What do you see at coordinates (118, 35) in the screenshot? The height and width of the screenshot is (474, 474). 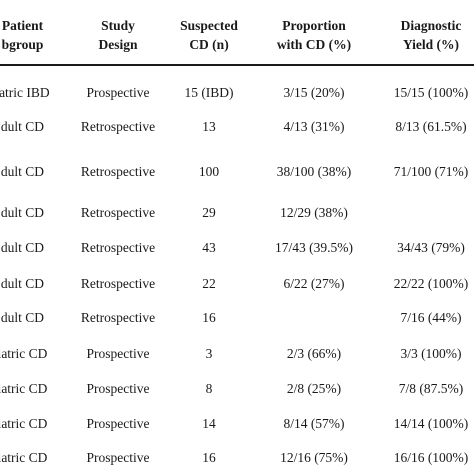 I see `header-study-design: Study Design` at bounding box center [118, 35].